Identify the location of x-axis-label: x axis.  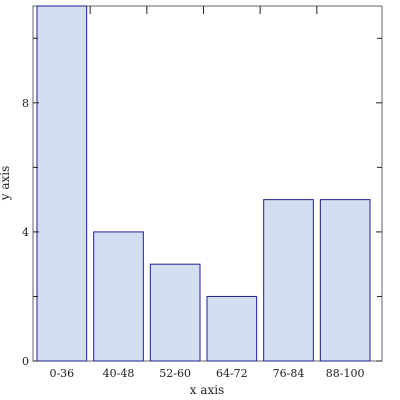
(207, 390).